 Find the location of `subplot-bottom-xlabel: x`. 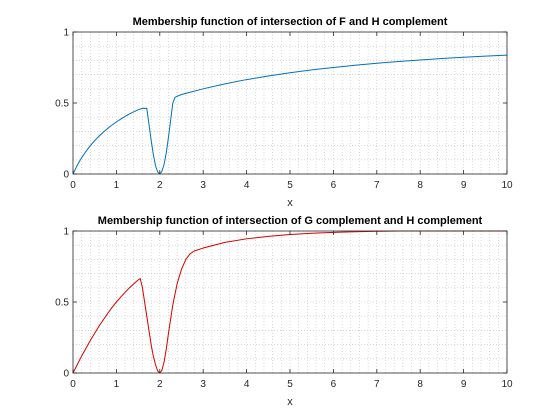

subplot-bottom-xlabel: x is located at coordinates (290, 402).